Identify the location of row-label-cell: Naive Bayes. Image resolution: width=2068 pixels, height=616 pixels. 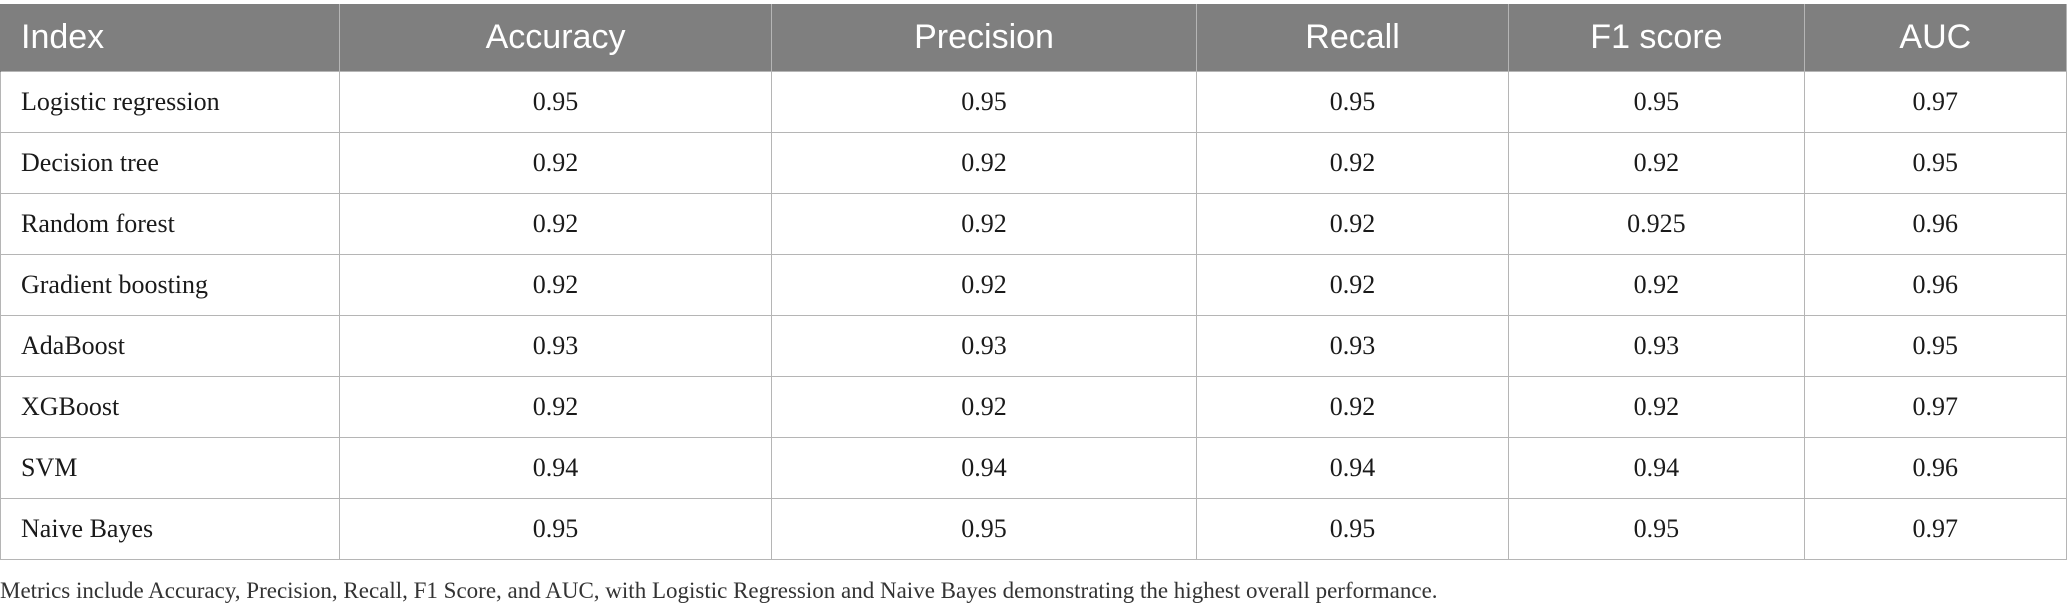
(170, 529).